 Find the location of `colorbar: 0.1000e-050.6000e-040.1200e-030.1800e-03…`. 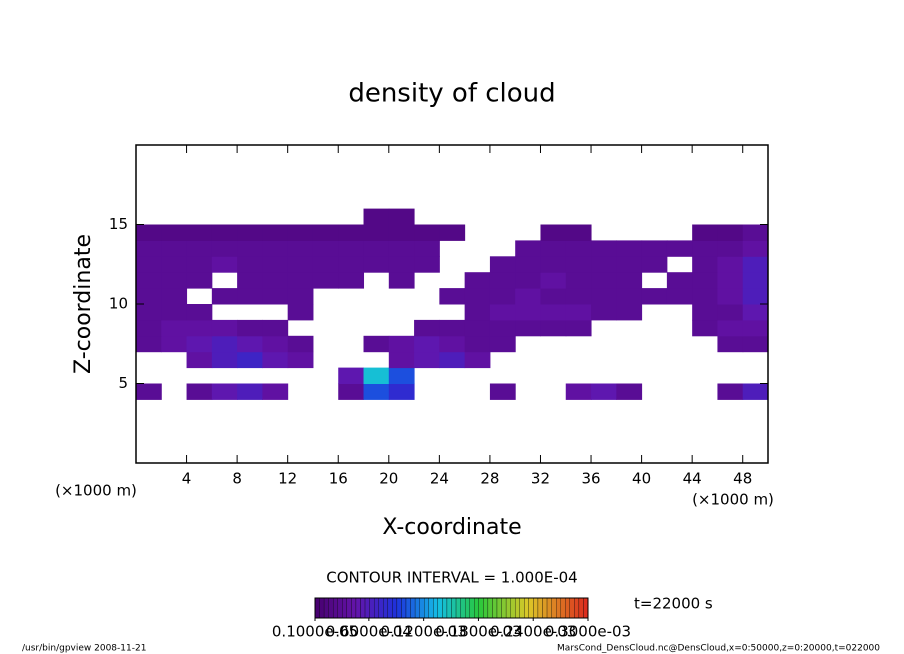

colorbar: 0.1000e-050.6000e-040.1200e-030.1800e-03… is located at coordinates (451, 619).